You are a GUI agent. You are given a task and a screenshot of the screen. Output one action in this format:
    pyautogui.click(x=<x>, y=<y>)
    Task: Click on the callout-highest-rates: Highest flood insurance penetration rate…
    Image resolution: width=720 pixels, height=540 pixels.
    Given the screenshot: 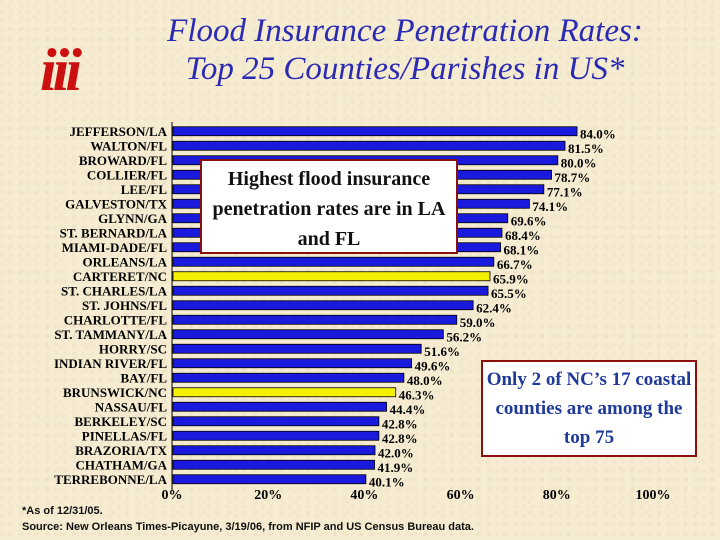 What is the action you would take?
    pyautogui.click(x=329, y=206)
    